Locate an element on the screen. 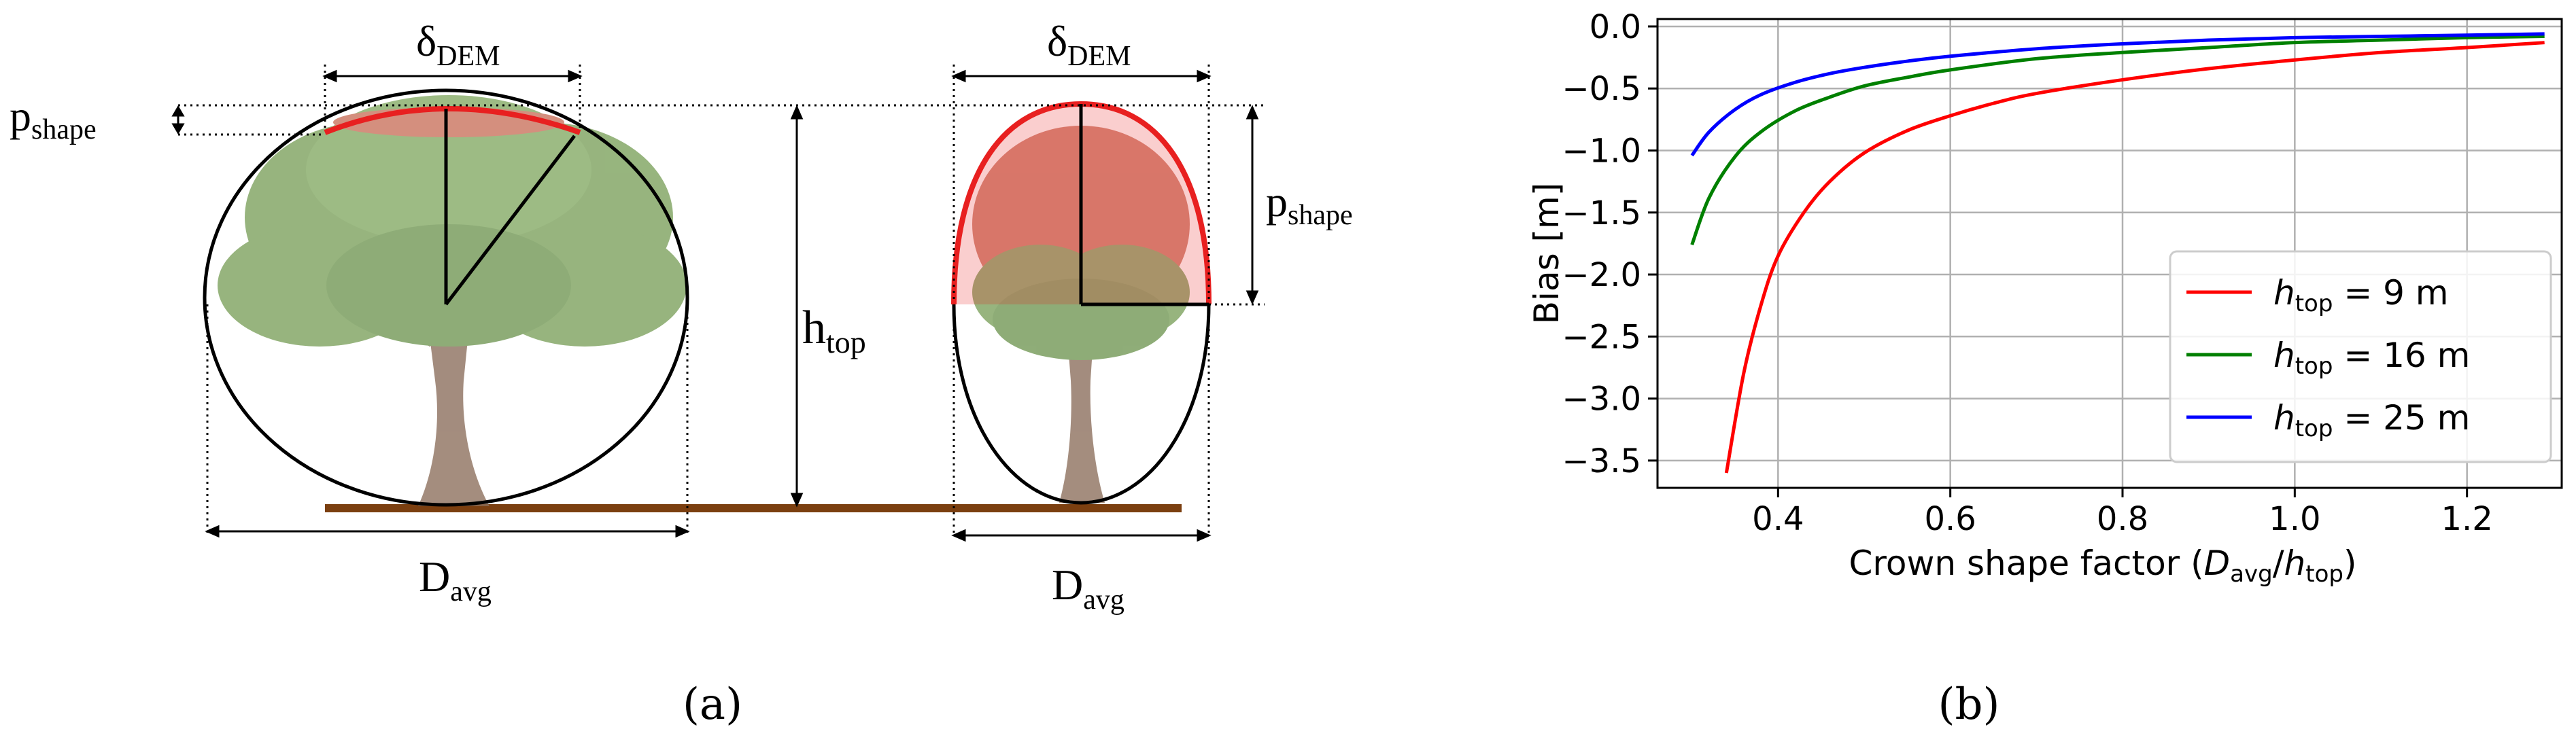 The image size is (2576, 744). legend-box is located at coordinates (2360, 356).